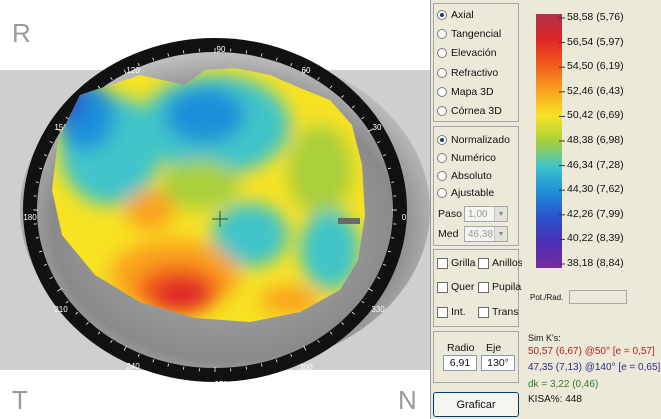  Describe the element at coordinates (486, 234) in the screenshot. I see `med-select: 46,38 ▼` at that location.